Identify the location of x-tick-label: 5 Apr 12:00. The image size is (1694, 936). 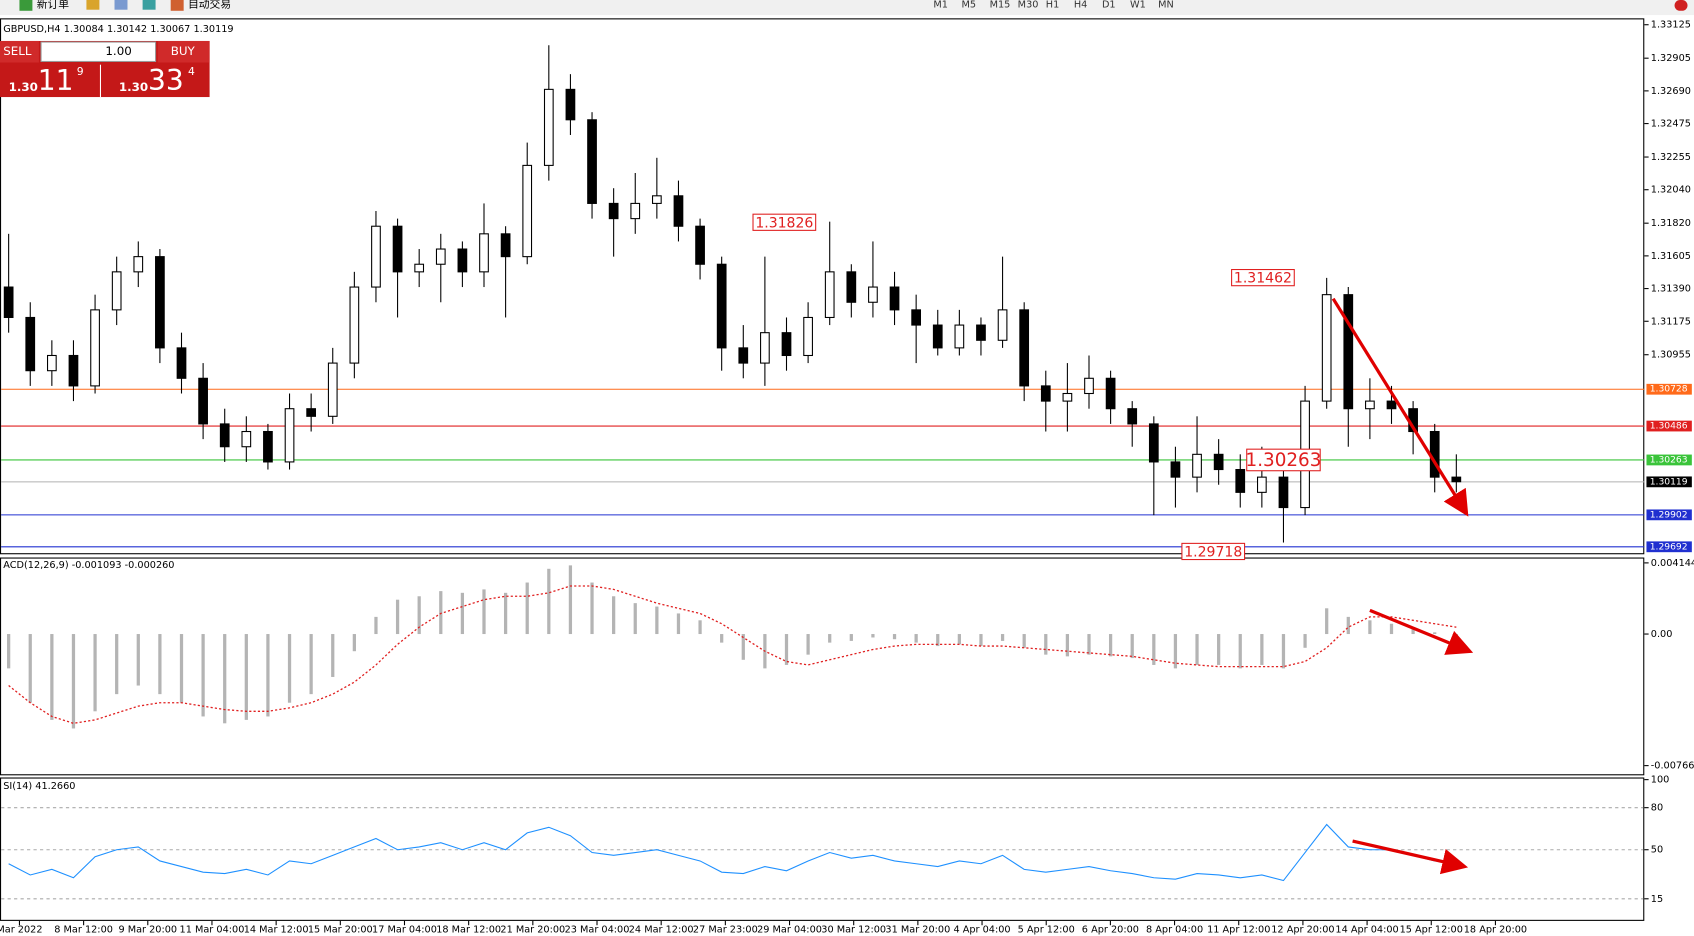
(1046, 930).